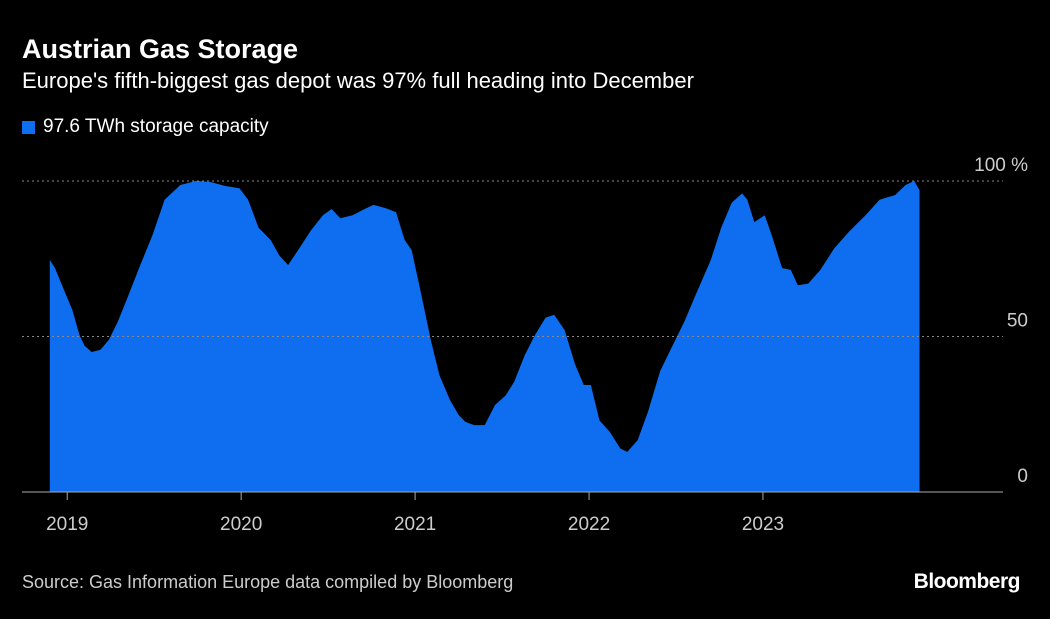  I want to click on bloomberg-logo: Bloomberg, so click(967, 581).